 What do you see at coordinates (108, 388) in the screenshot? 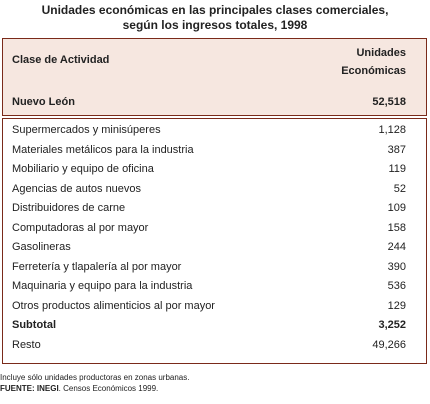
I see `source-text: . Censos Económicos 1999.` at bounding box center [108, 388].